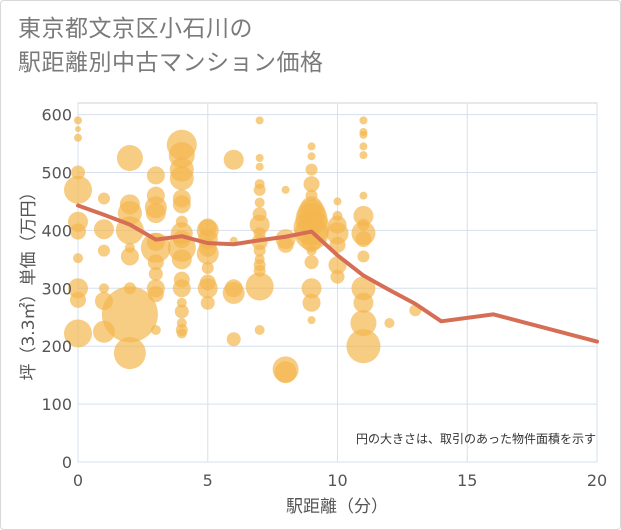 This screenshot has height=530, width=621. What do you see at coordinates (56, 404) in the screenshot?
I see `y-tick-label: 100` at bounding box center [56, 404].